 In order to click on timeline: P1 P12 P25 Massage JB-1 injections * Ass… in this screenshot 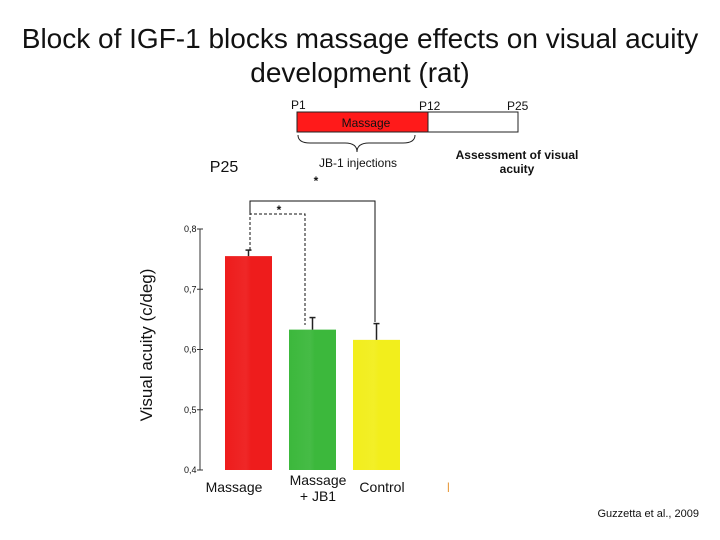, I will do `click(394, 143)`.